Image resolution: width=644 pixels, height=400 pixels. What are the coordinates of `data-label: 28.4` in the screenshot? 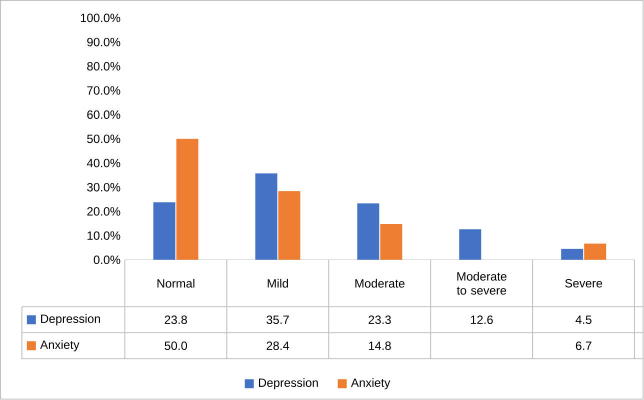 It's located at (278, 346).